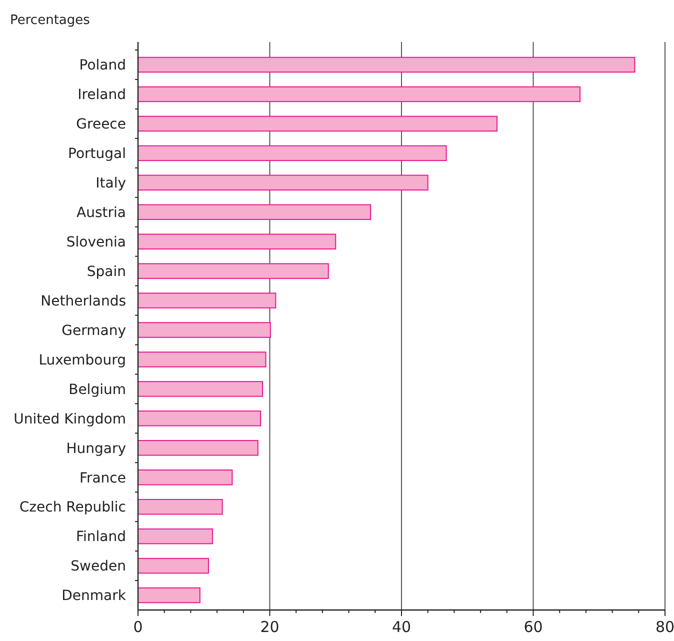 Image resolution: width=674 pixels, height=641 pixels. What do you see at coordinates (72, 508) in the screenshot?
I see `y-tick-label: Czech Republic` at bounding box center [72, 508].